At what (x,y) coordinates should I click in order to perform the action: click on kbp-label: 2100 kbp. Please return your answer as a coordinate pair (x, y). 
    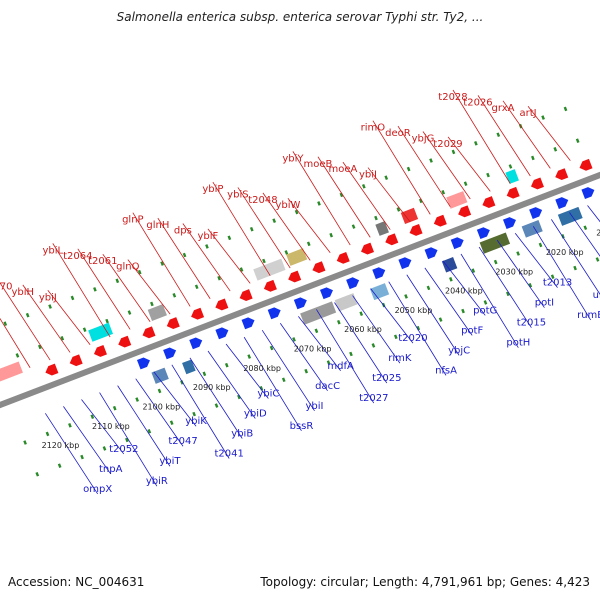
    Looking at the image, I should click on (161, 407).